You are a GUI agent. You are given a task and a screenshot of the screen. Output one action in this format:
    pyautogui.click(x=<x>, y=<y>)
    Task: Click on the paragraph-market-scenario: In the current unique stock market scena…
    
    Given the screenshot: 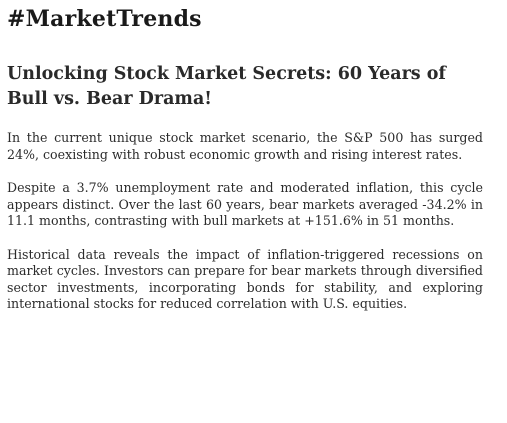 What is the action you would take?
    pyautogui.click(x=245, y=146)
    